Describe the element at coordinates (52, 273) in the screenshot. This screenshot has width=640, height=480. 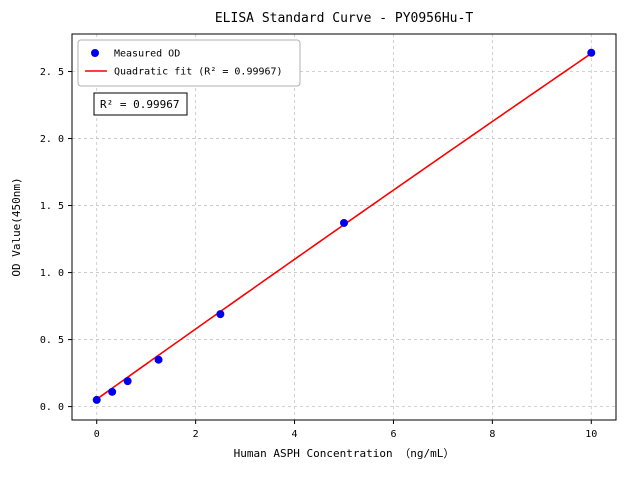
I see `y-tick-label: 1. 0` at that location.